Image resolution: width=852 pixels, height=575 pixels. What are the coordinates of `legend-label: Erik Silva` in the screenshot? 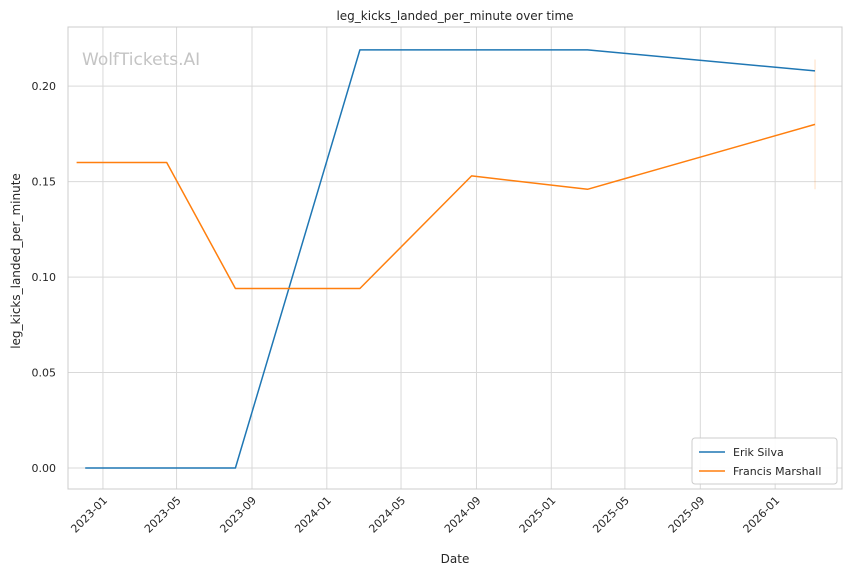 It's located at (758, 452).